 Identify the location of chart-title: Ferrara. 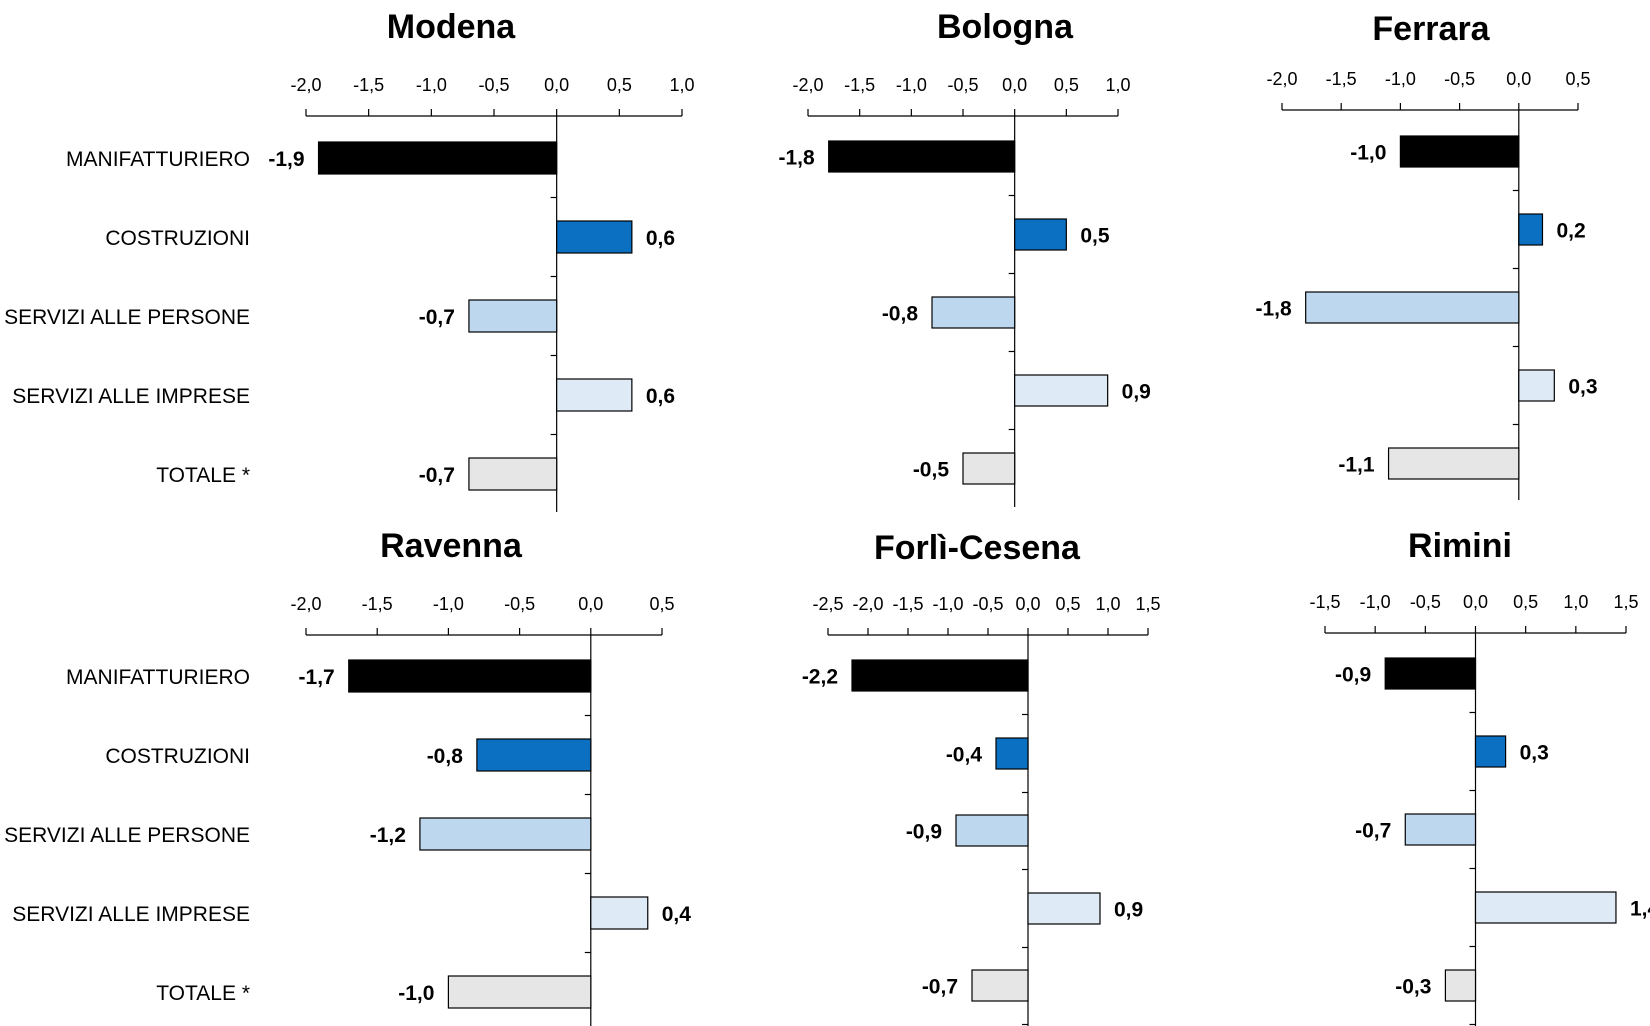
(1431, 29).